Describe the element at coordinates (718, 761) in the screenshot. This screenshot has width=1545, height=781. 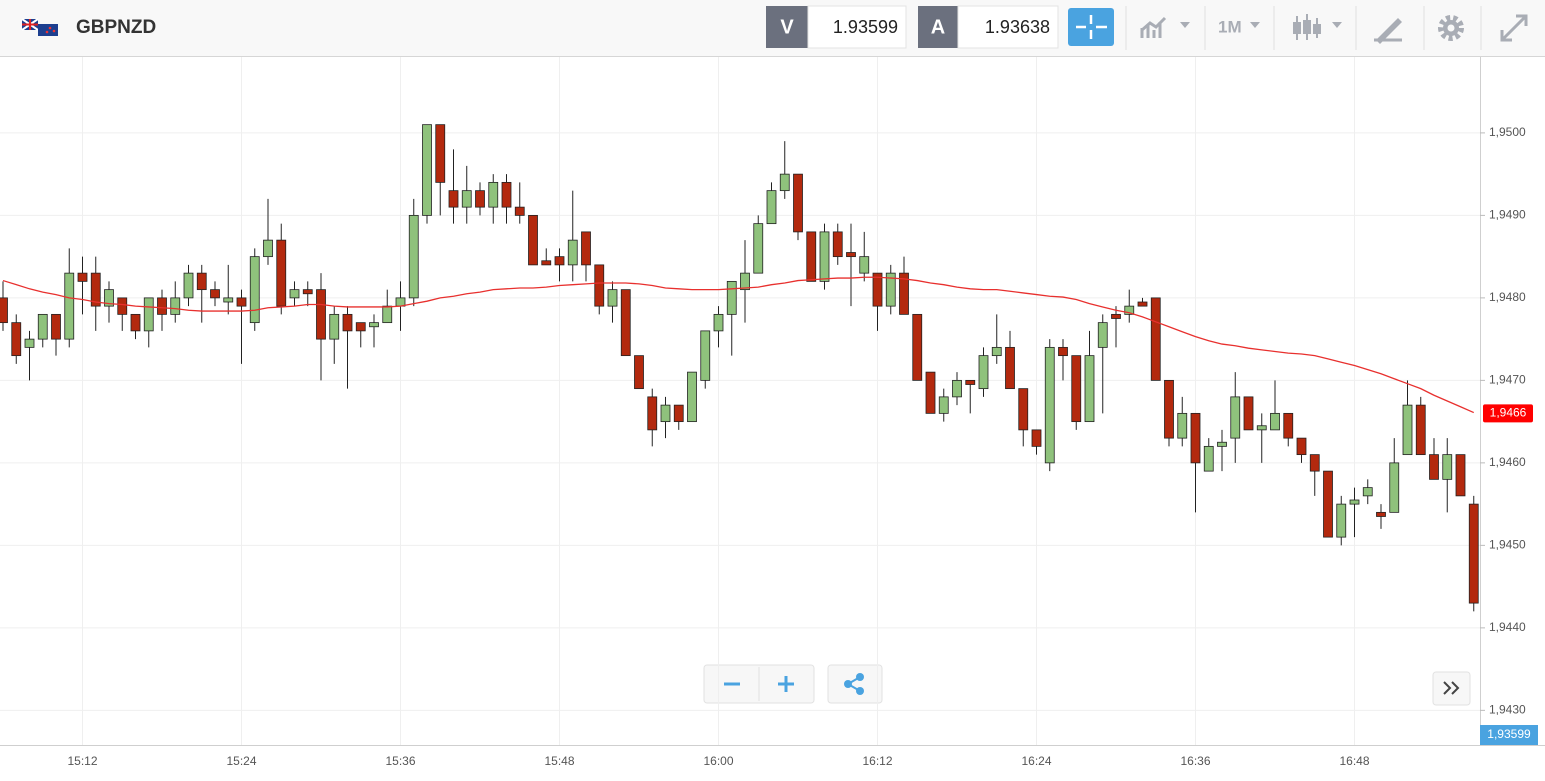
I see `x-tick-label: 16:00` at that location.